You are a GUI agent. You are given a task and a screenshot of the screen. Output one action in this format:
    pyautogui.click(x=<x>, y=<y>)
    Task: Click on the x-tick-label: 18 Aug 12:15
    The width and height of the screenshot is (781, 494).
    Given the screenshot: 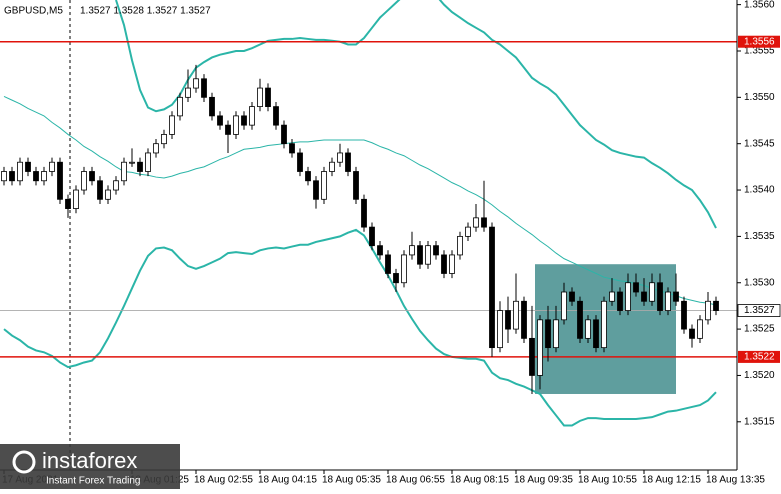 What is the action you would take?
    pyautogui.click(x=671, y=480)
    